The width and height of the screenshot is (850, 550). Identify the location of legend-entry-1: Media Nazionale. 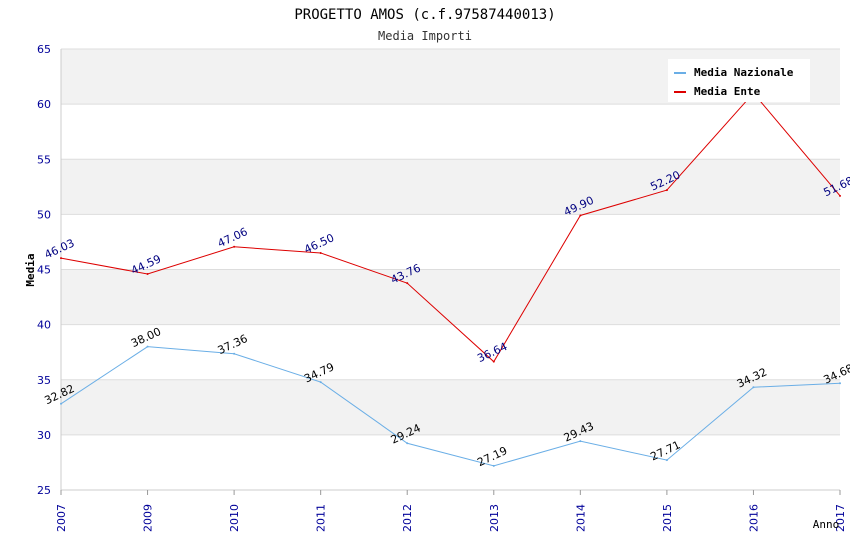
(744, 72).